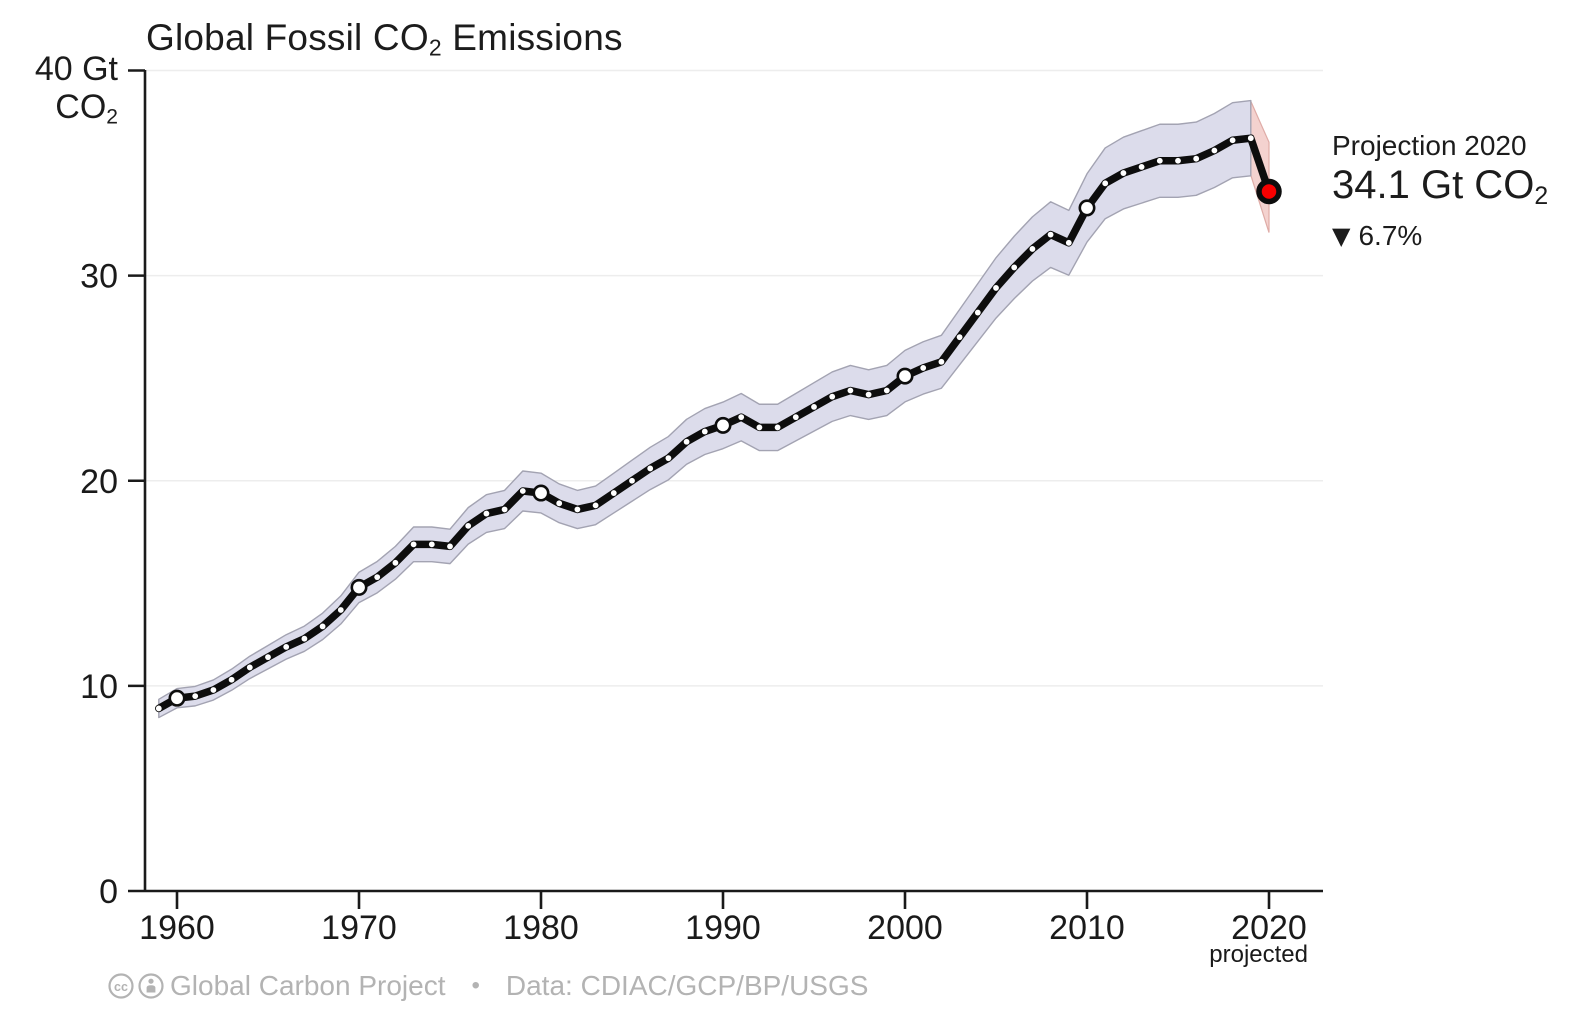  What do you see at coordinates (1541, 197) in the screenshot?
I see `projection-value-subscript: 2` at bounding box center [1541, 197].